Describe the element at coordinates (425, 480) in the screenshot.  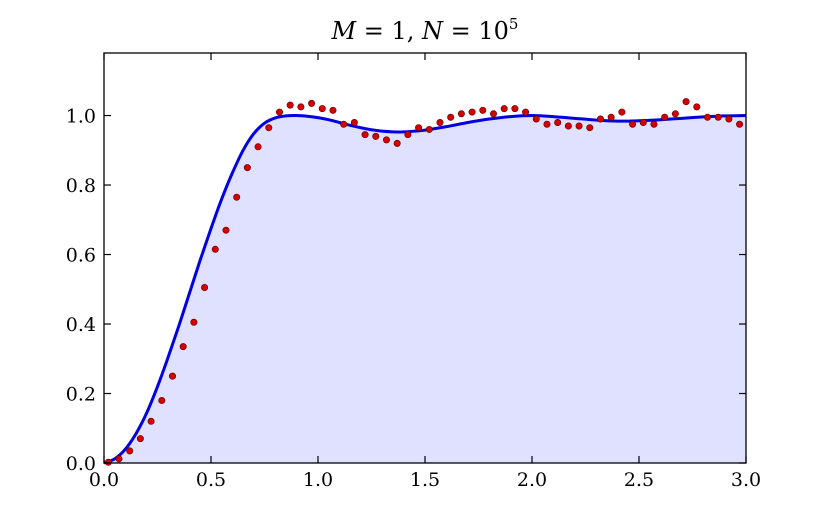
I see `x-tick-label: 1.5` at that location.